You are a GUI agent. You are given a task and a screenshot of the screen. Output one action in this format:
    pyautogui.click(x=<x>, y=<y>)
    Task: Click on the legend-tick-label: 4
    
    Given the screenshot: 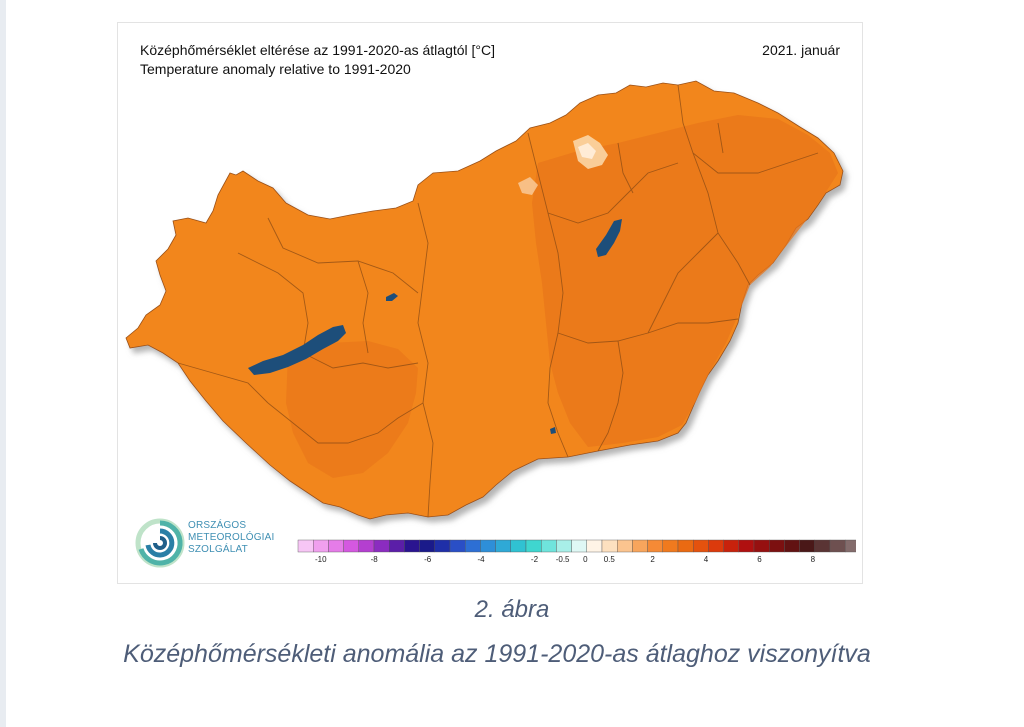 What is the action you would take?
    pyautogui.click(x=706, y=559)
    